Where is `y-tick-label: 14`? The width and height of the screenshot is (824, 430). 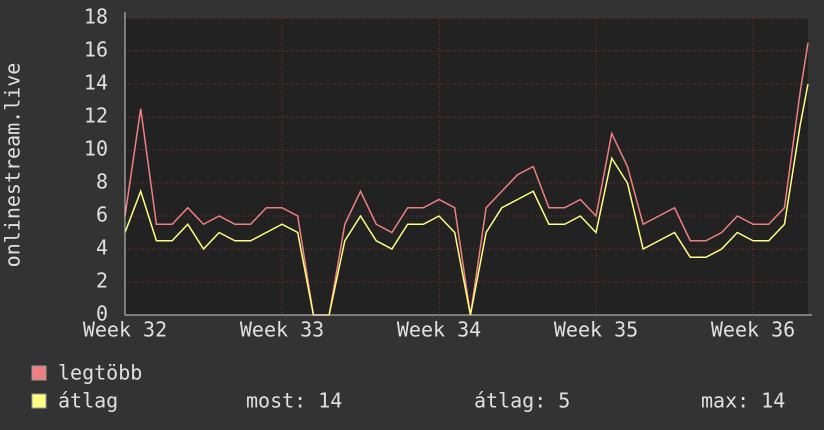
y-tick-label: 14 is located at coordinates (96, 83).